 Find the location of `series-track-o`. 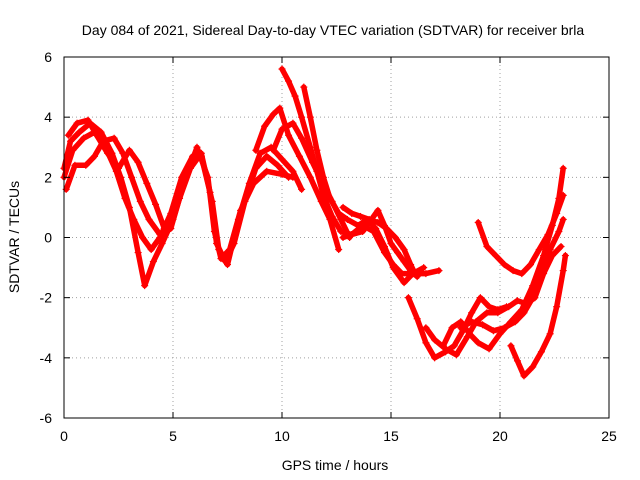

series-track-o is located at coordinates (512, 275).